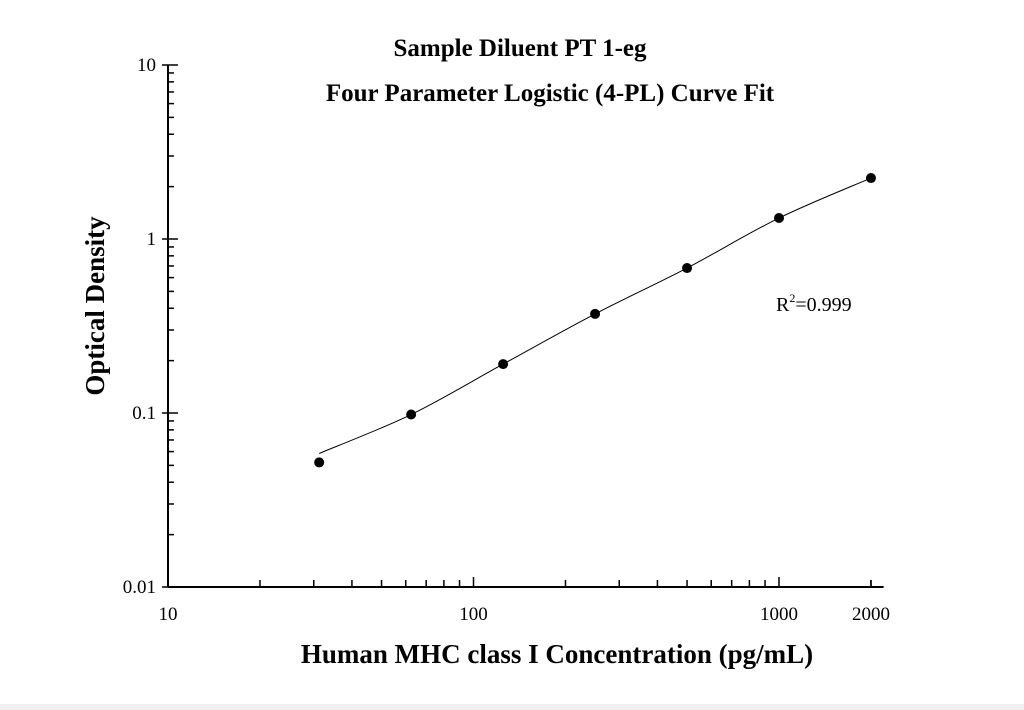 The image size is (1024, 710). What do you see at coordinates (146, 65) in the screenshot?
I see `y-tick-label: 10` at bounding box center [146, 65].